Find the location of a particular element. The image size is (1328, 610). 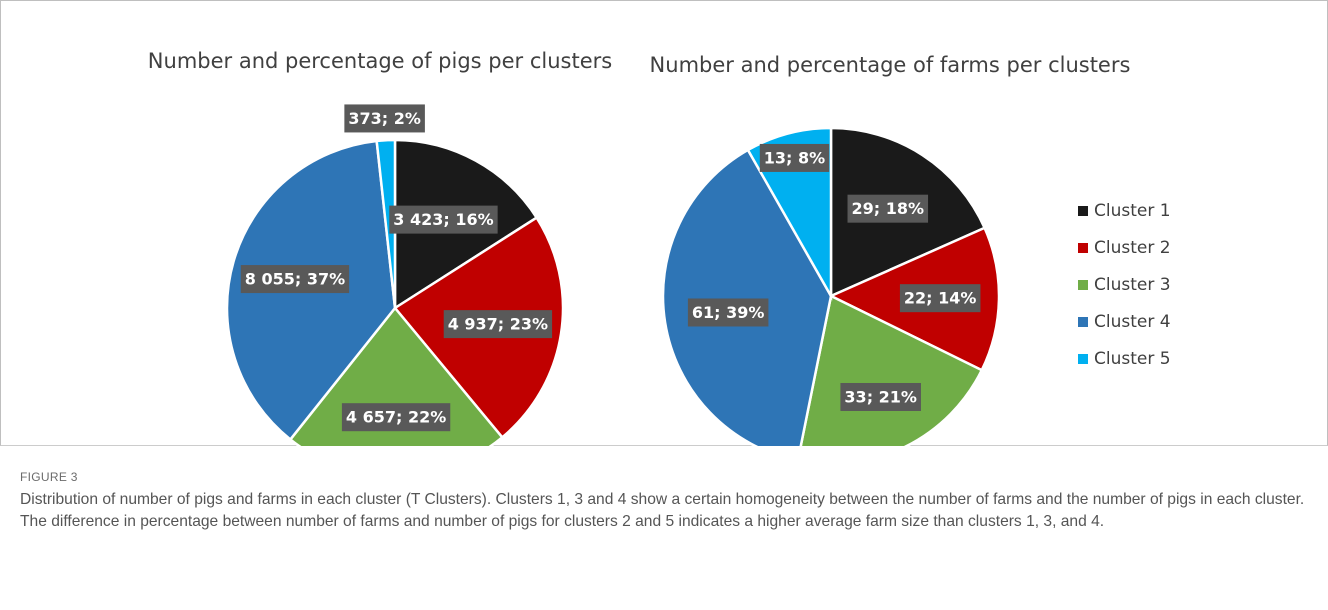

data-label-text: 33; 21% is located at coordinates (880, 396).